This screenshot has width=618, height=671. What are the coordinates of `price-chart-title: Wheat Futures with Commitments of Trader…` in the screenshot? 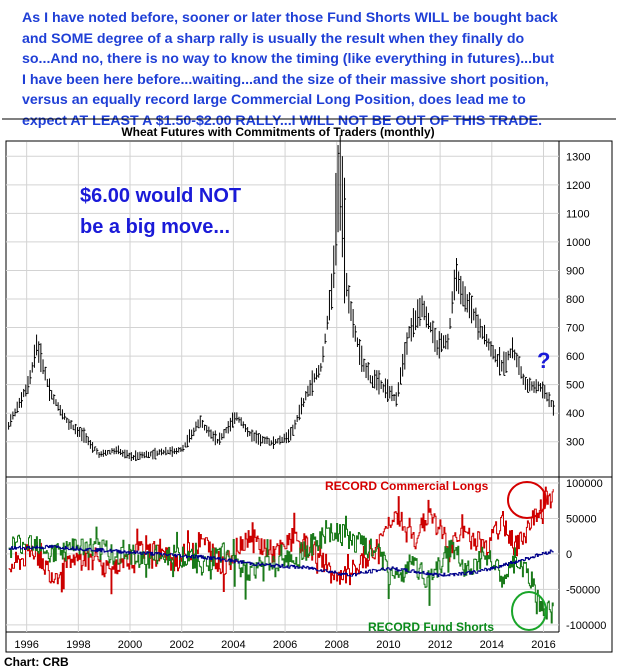 It's located at (277, 132).